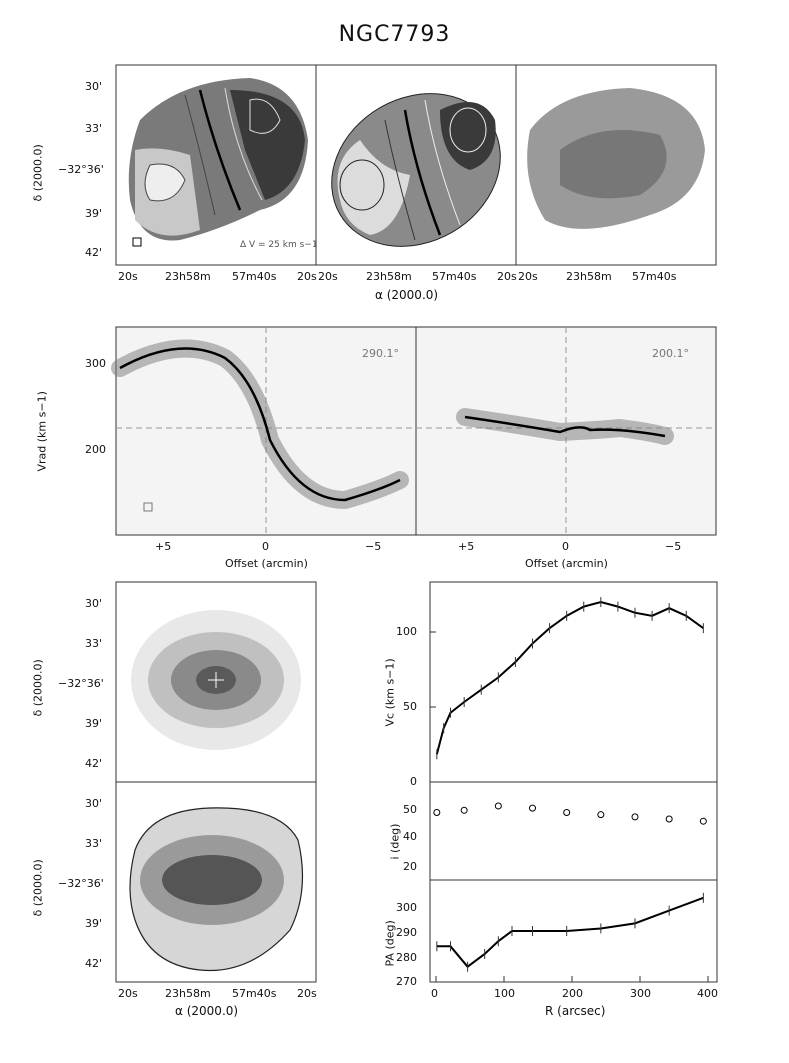  I want to click on top-mid-x-tick-3: 20s, so click(507, 276).